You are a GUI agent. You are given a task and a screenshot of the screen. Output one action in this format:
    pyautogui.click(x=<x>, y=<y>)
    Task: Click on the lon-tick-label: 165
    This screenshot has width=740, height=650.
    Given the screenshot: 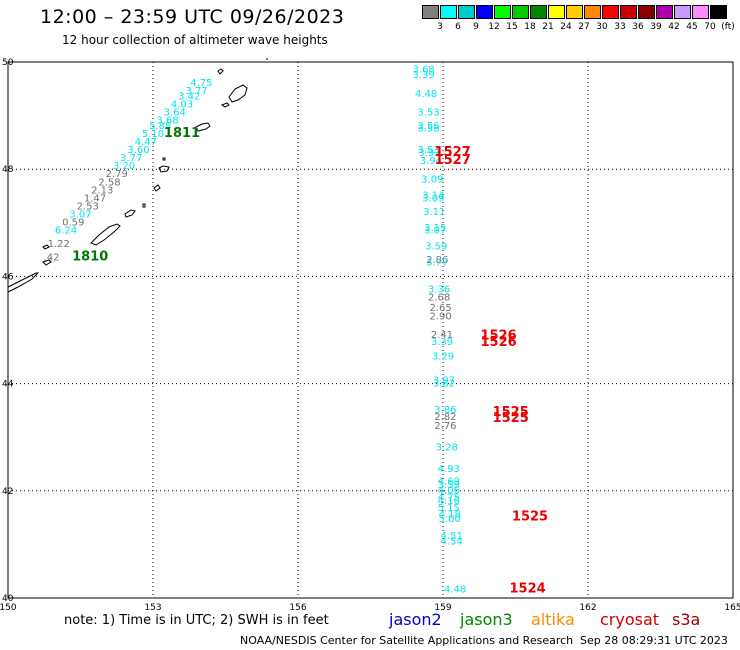 What is the action you would take?
    pyautogui.click(x=732, y=608)
    